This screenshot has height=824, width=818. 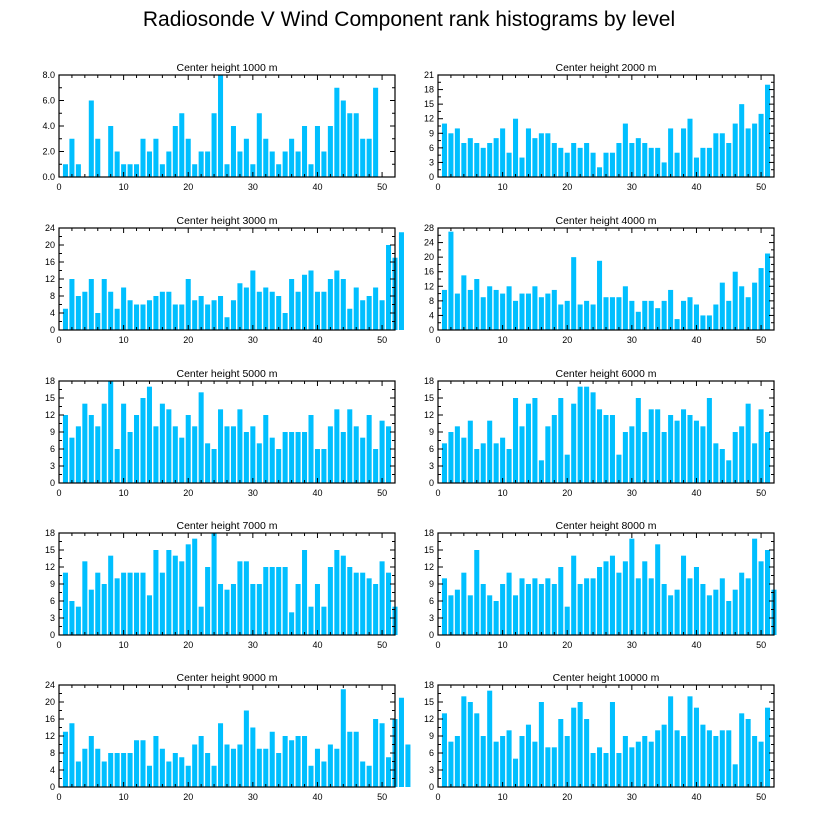 I want to click on x-tick-label: 0, so click(x=437, y=493).